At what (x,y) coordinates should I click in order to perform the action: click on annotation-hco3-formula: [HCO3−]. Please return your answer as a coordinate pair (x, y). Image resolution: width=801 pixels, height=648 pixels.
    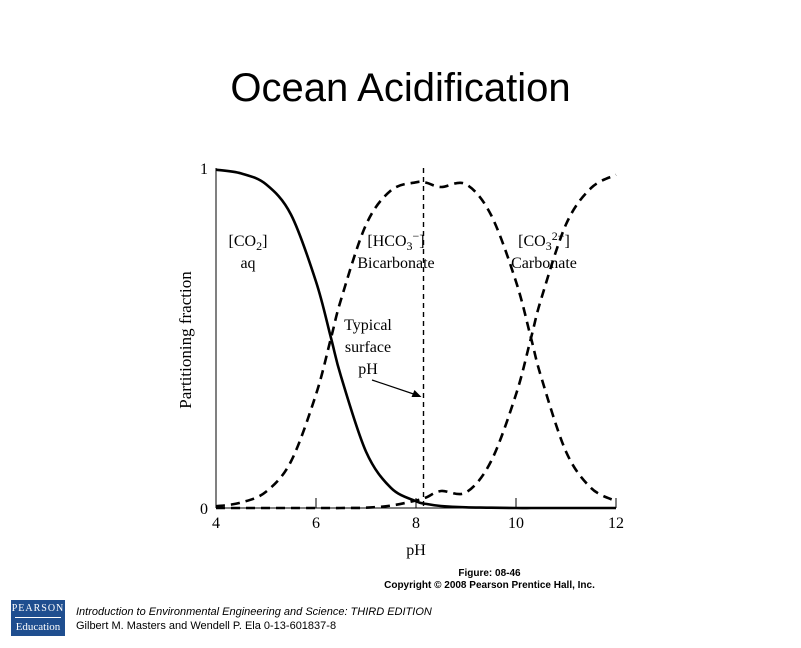
    Looking at the image, I should click on (395, 241).